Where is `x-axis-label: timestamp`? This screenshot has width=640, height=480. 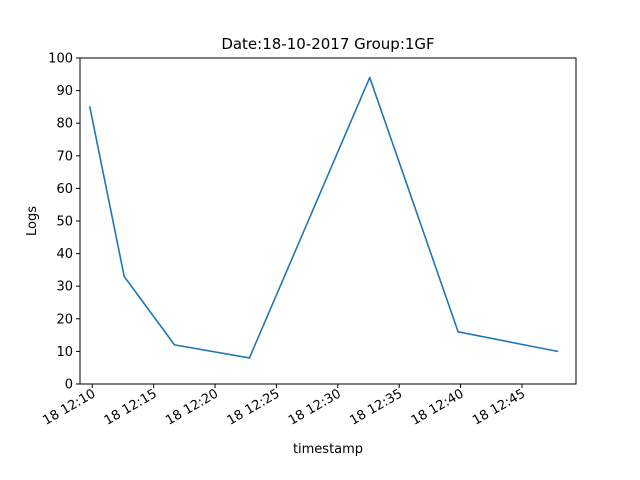 x-axis-label: timestamp is located at coordinates (328, 449).